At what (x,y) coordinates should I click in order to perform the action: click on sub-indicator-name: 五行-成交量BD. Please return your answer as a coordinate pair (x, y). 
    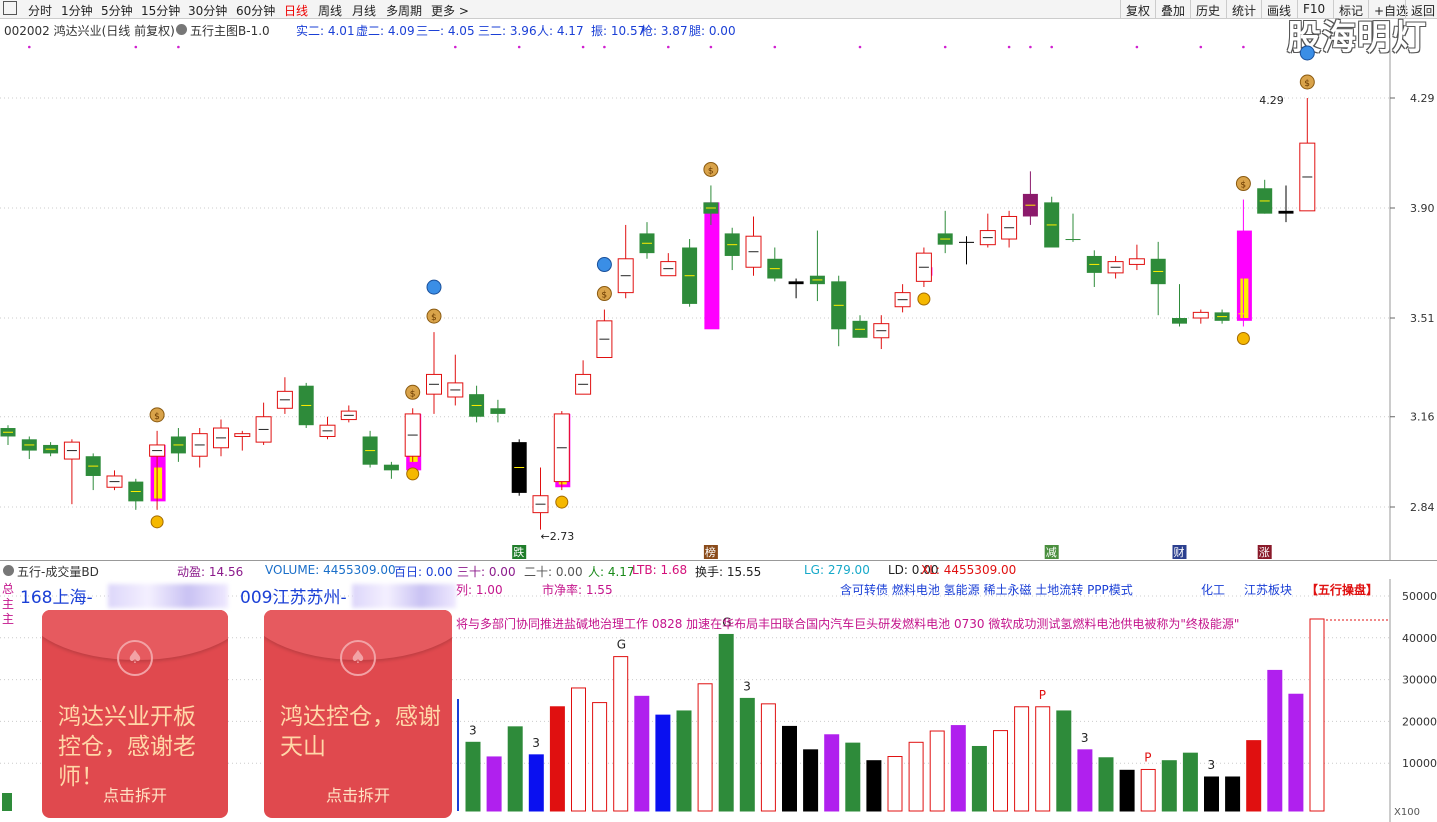
    Looking at the image, I should click on (58, 572).